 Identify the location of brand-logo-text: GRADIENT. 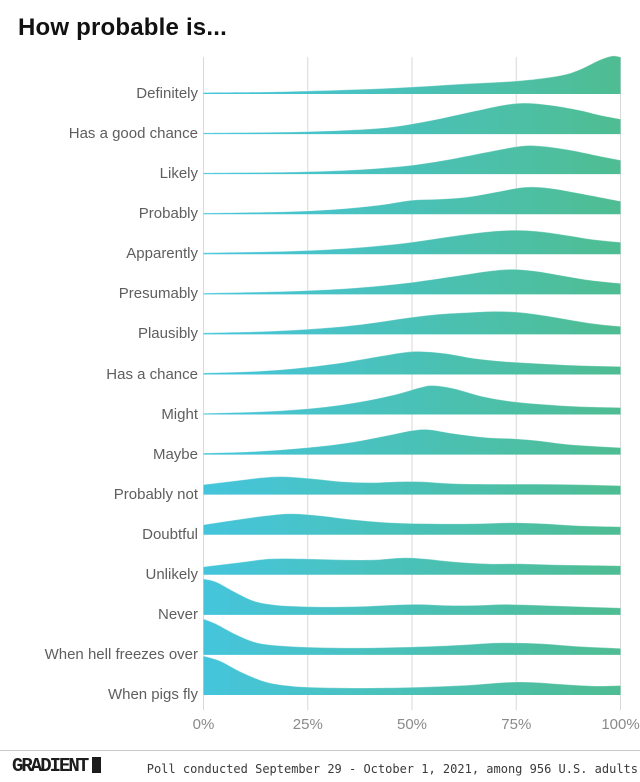
(50, 766).